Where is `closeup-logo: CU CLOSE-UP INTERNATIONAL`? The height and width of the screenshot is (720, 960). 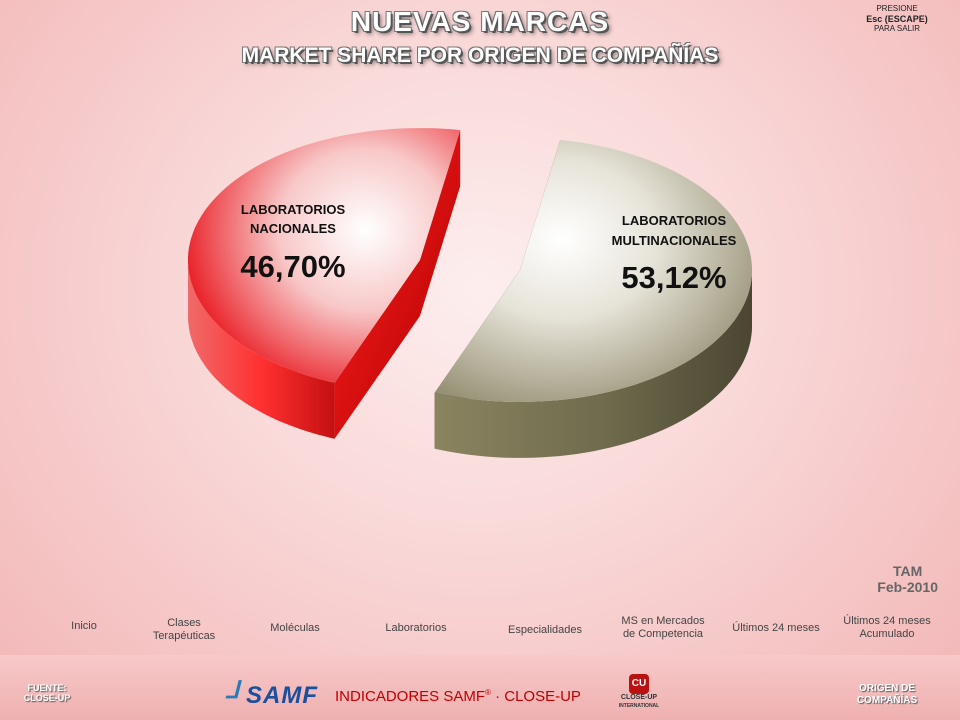 closeup-logo: CU CLOSE-UP INTERNATIONAL is located at coordinates (639, 692).